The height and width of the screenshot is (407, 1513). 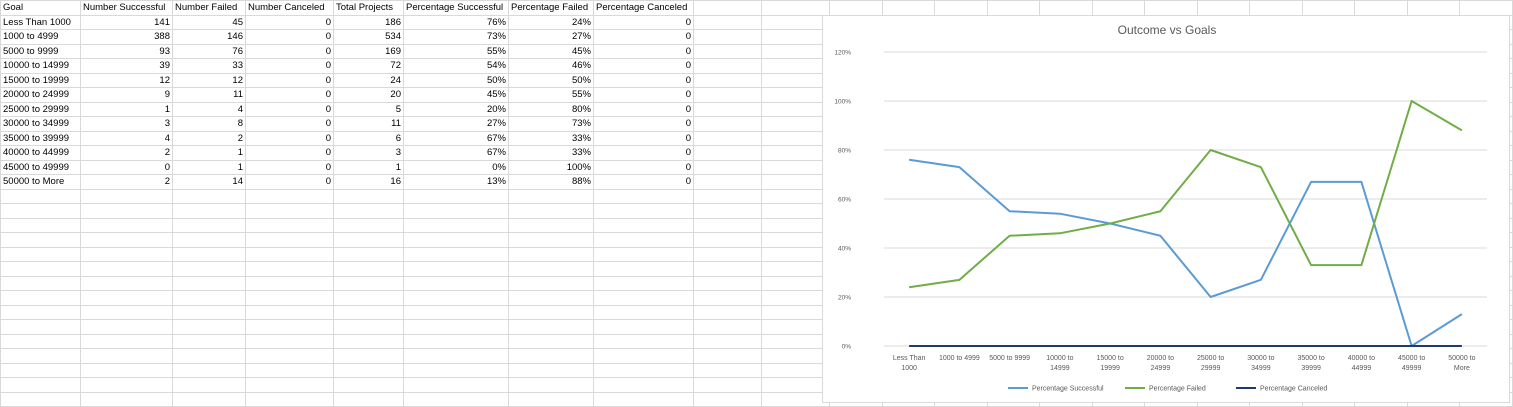 What do you see at coordinates (209, 51) in the screenshot?
I see `value-cell: 76` at bounding box center [209, 51].